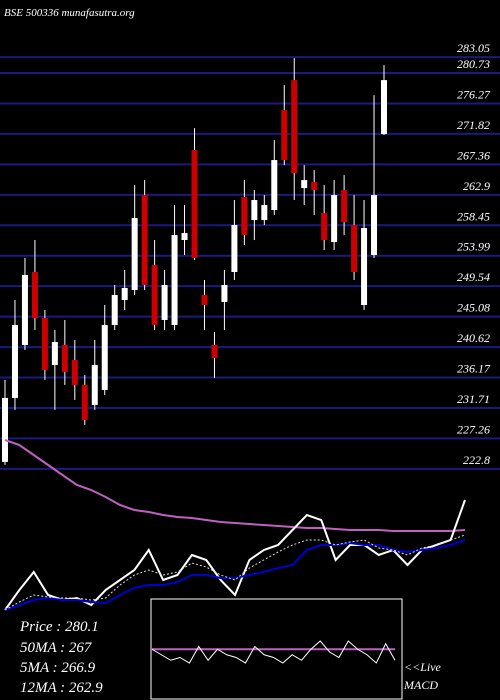  I want to click on chart-title: BSE 500336 munafasutra.org, so click(69, 13).